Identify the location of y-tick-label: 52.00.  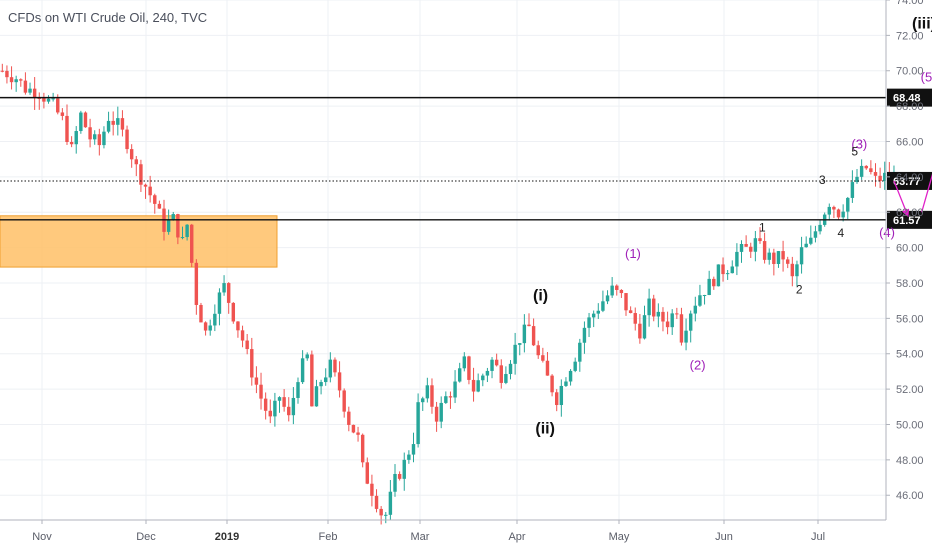
(910, 390).